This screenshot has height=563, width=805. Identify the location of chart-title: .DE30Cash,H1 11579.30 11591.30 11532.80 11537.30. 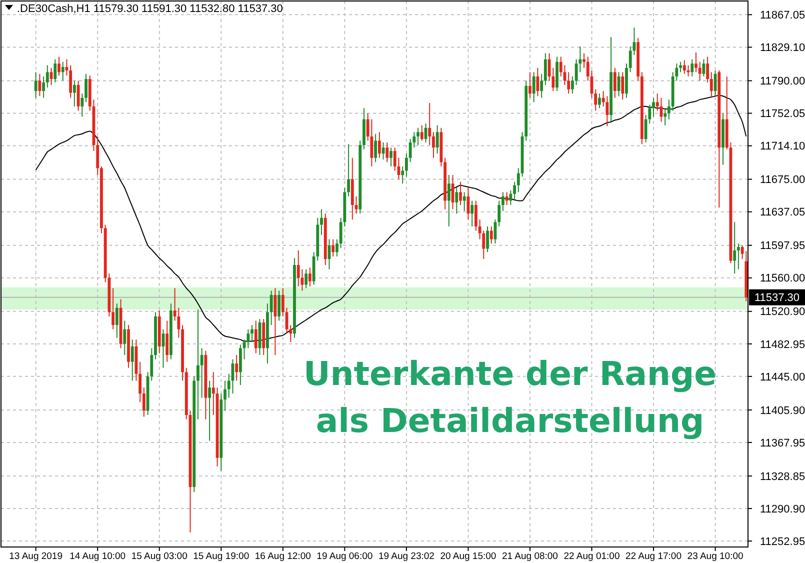
(150, 9).